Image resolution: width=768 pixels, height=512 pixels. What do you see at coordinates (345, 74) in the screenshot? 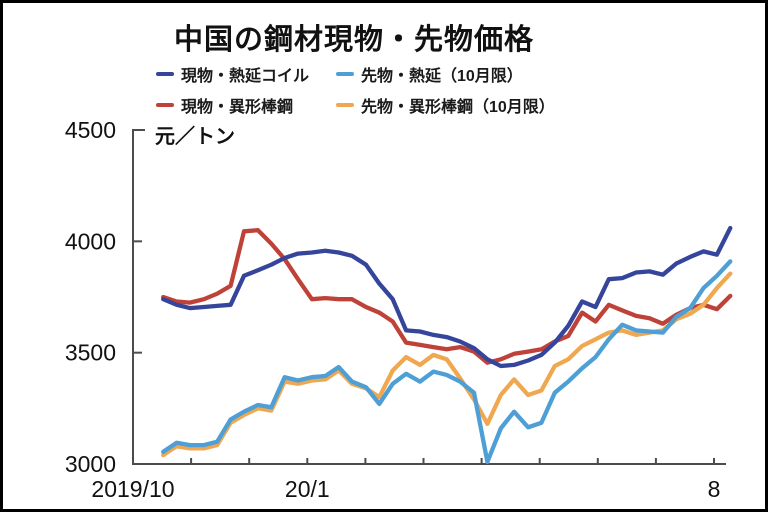
I see `legend-swatch-fut-hrc` at bounding box center [345, 74].